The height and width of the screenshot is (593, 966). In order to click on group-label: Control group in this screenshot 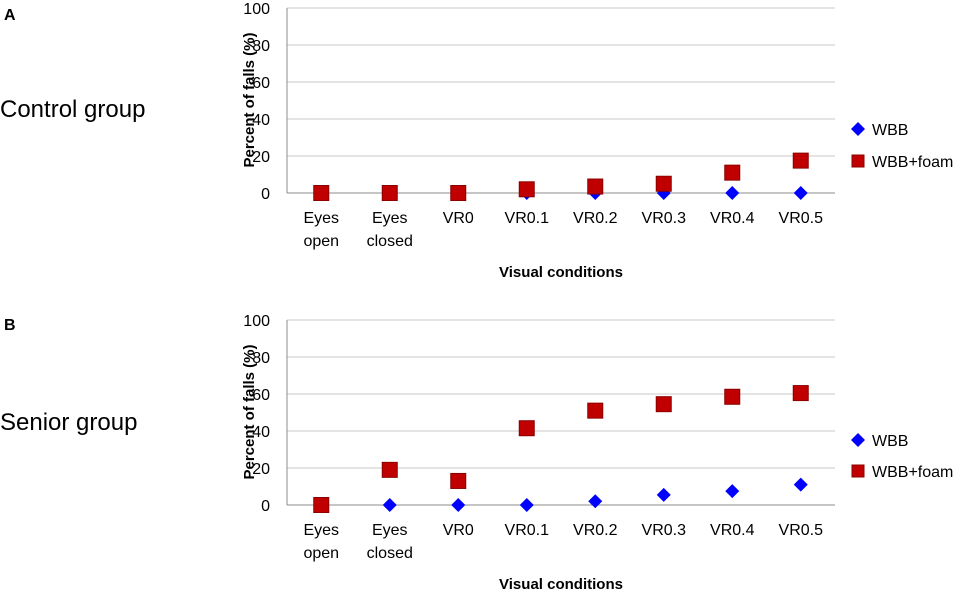, I will do `click(72, 109)`.